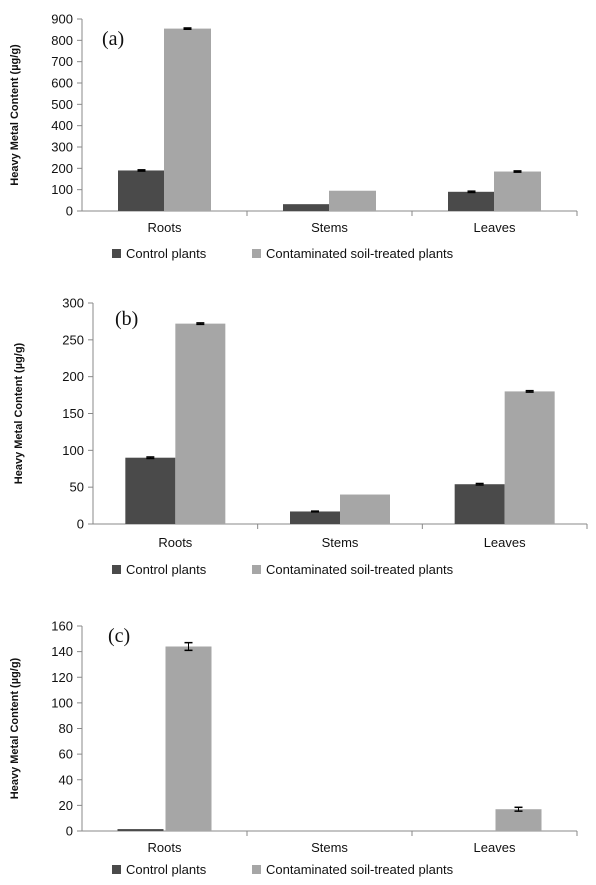  Describe the element at coordinates (66, 754) in the screenshot. I see `y-tick-label: 60` at that location.